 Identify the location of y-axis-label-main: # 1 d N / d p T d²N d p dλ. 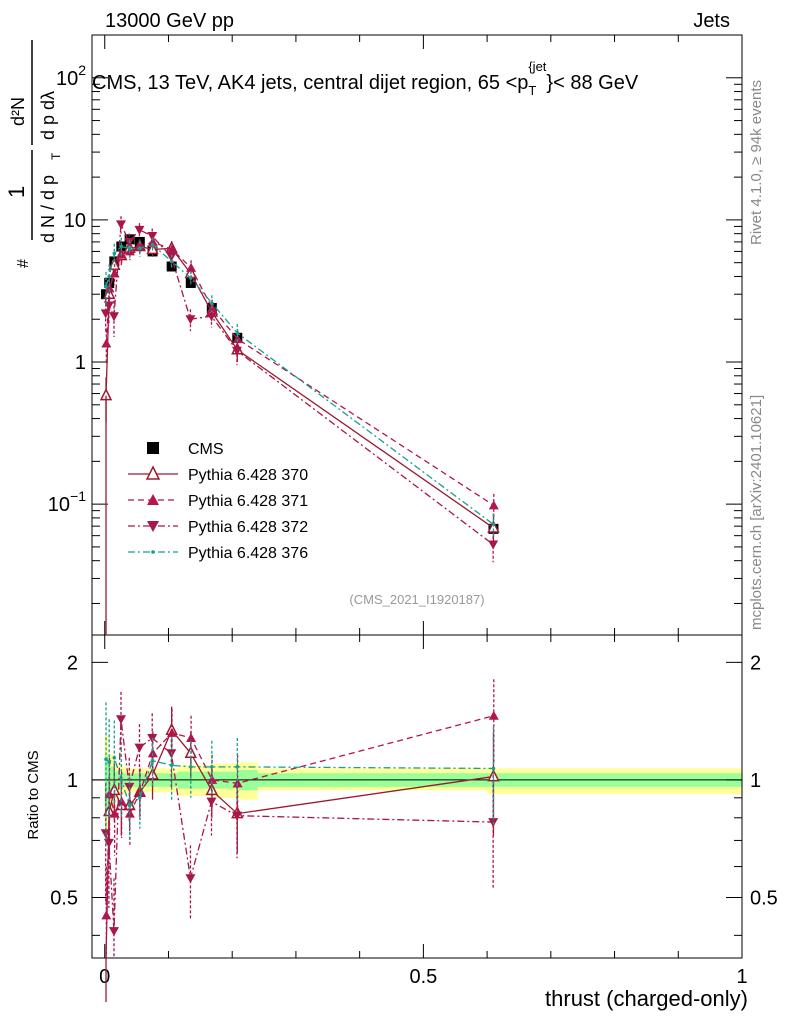
(33, 154).